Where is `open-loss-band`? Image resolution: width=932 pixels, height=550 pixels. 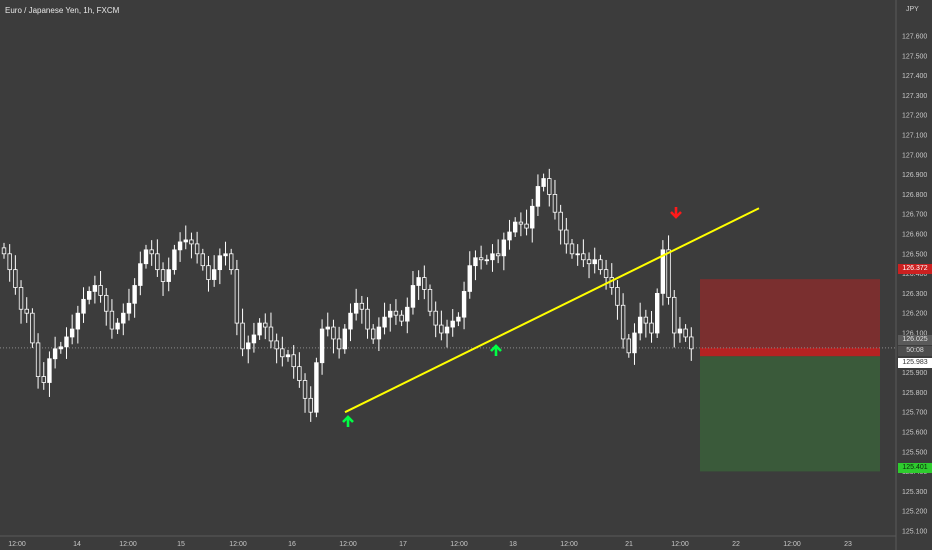
open-loss-band is located at coordinates (790, 352).